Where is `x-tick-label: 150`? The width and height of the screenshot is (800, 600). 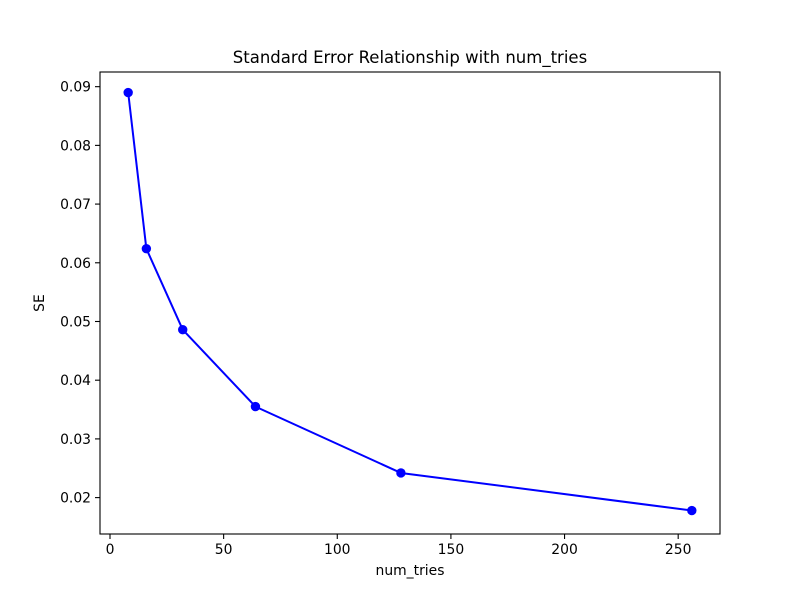 x-tick-label: 150 is located at coordinates (451, 550).